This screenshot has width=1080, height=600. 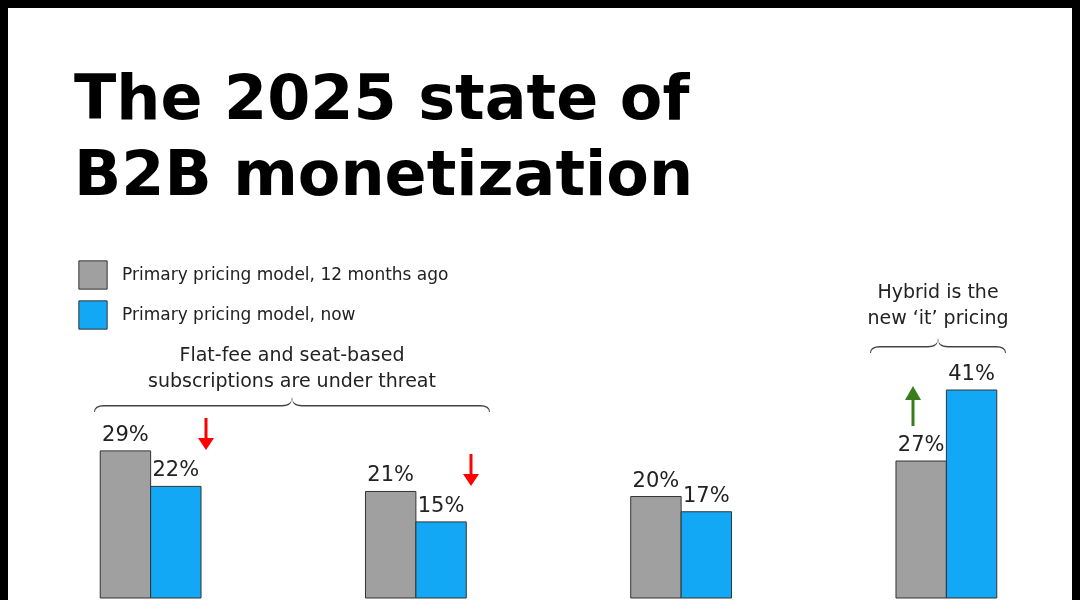 I want to click on annotation: Flat-fee and seat-based subscriptions are under threat, so click(x=292, y=367).